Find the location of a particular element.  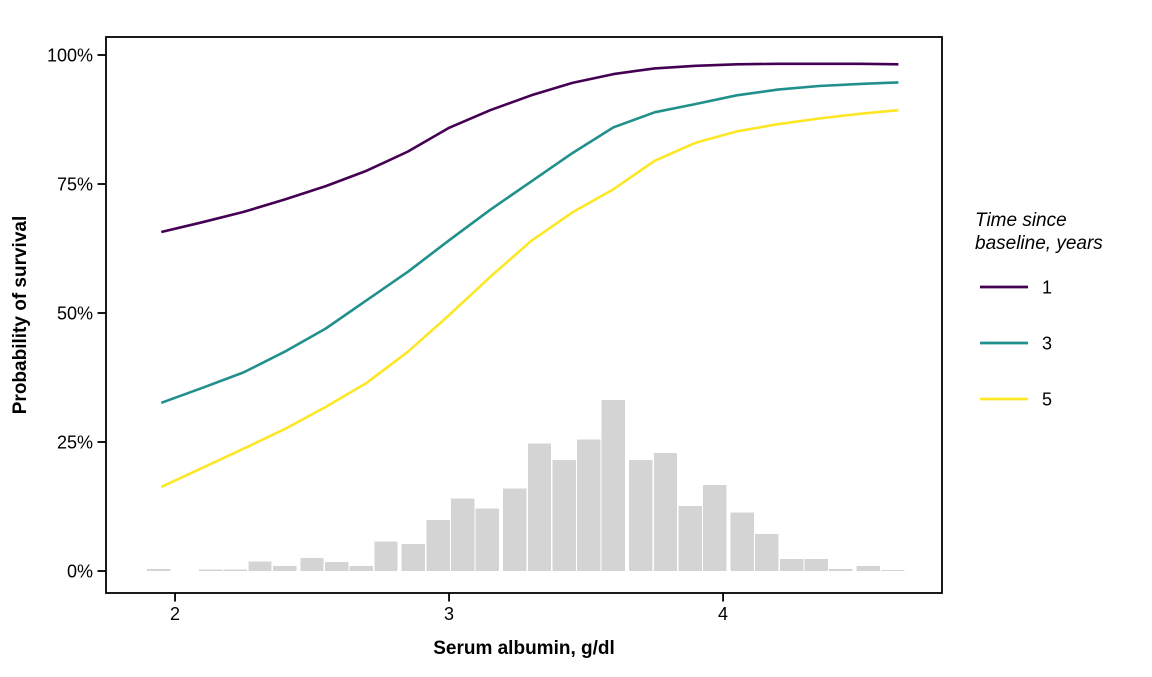

x-axis: 2 3 4 is located at coordinates (449, 608).